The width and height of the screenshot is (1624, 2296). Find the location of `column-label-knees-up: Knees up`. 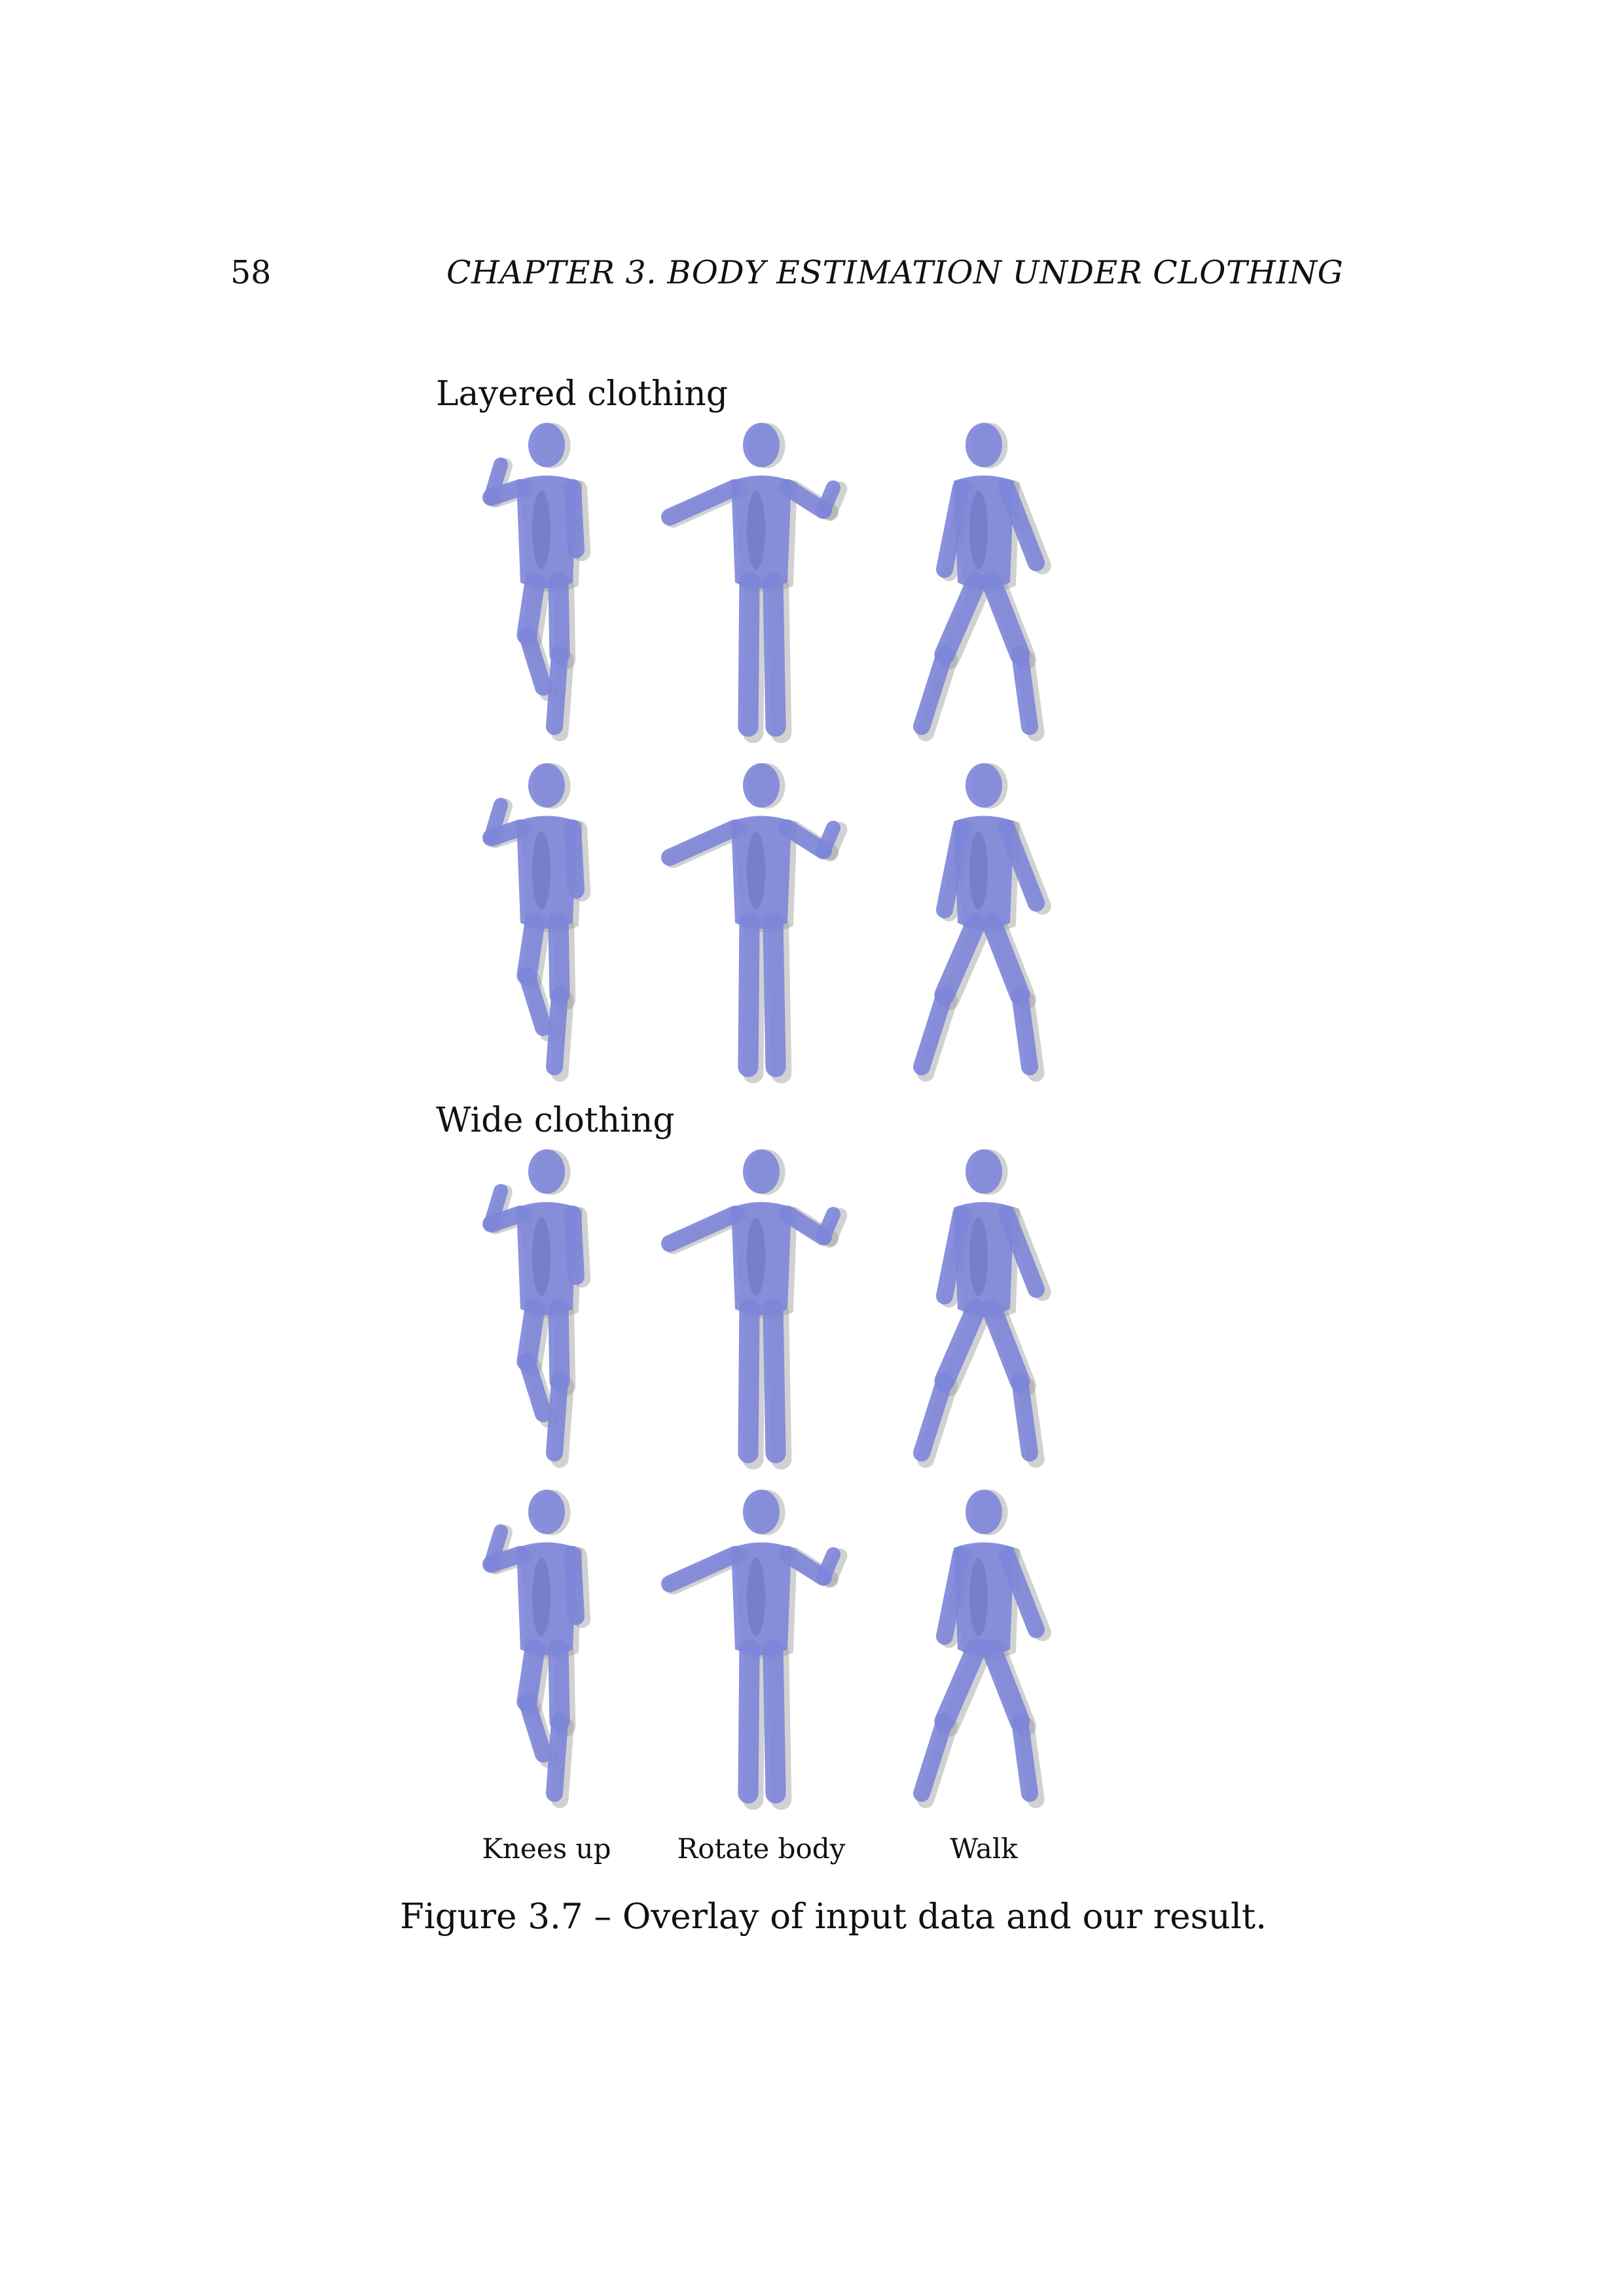

column-label-knees-up: Knees up is located at coordinates (546, 1849).